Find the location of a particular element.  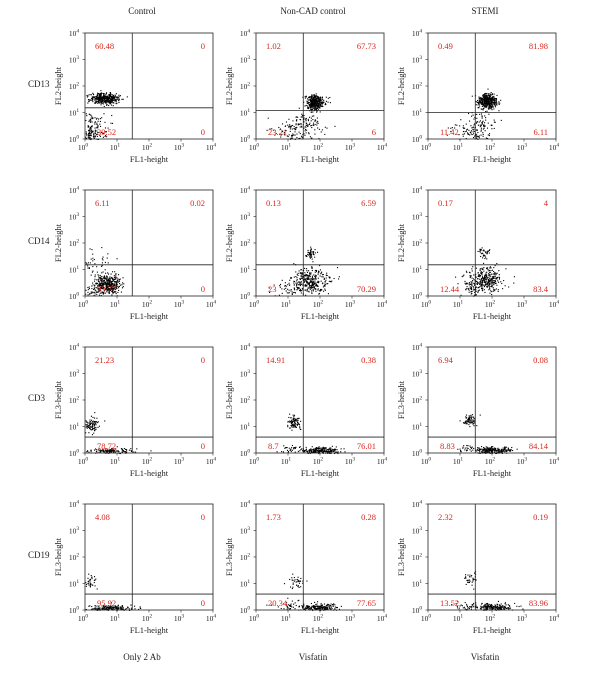

y-tick-label: 10⁰ is located at coordinates (417, 297).